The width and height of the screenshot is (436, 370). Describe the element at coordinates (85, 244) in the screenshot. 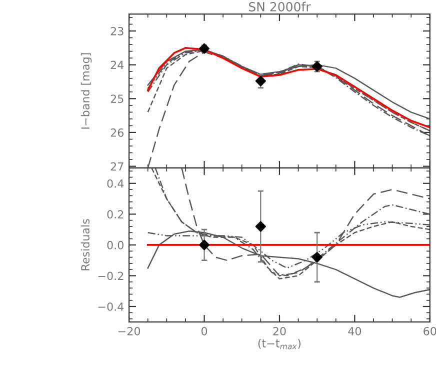

I see `y-axis-title: Residuals` at that location.